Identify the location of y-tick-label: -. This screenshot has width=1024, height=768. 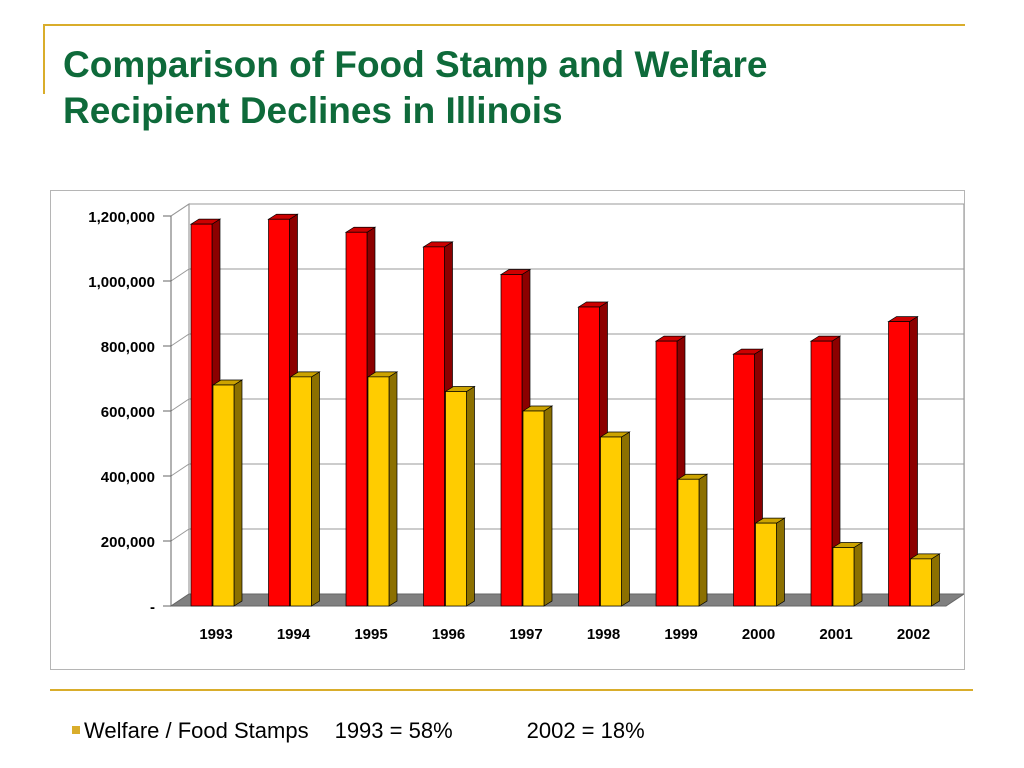
(152, 607).